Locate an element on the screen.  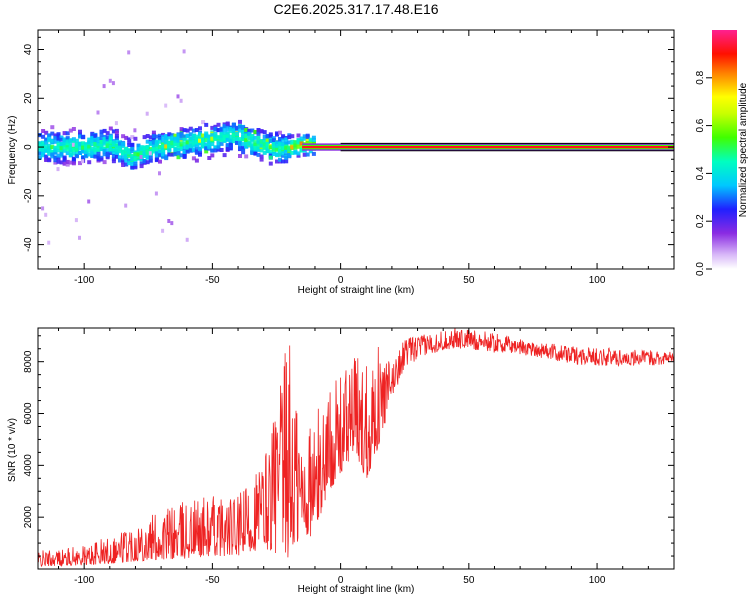
y-tick-label: 0 is located at coordinates (28, 147).